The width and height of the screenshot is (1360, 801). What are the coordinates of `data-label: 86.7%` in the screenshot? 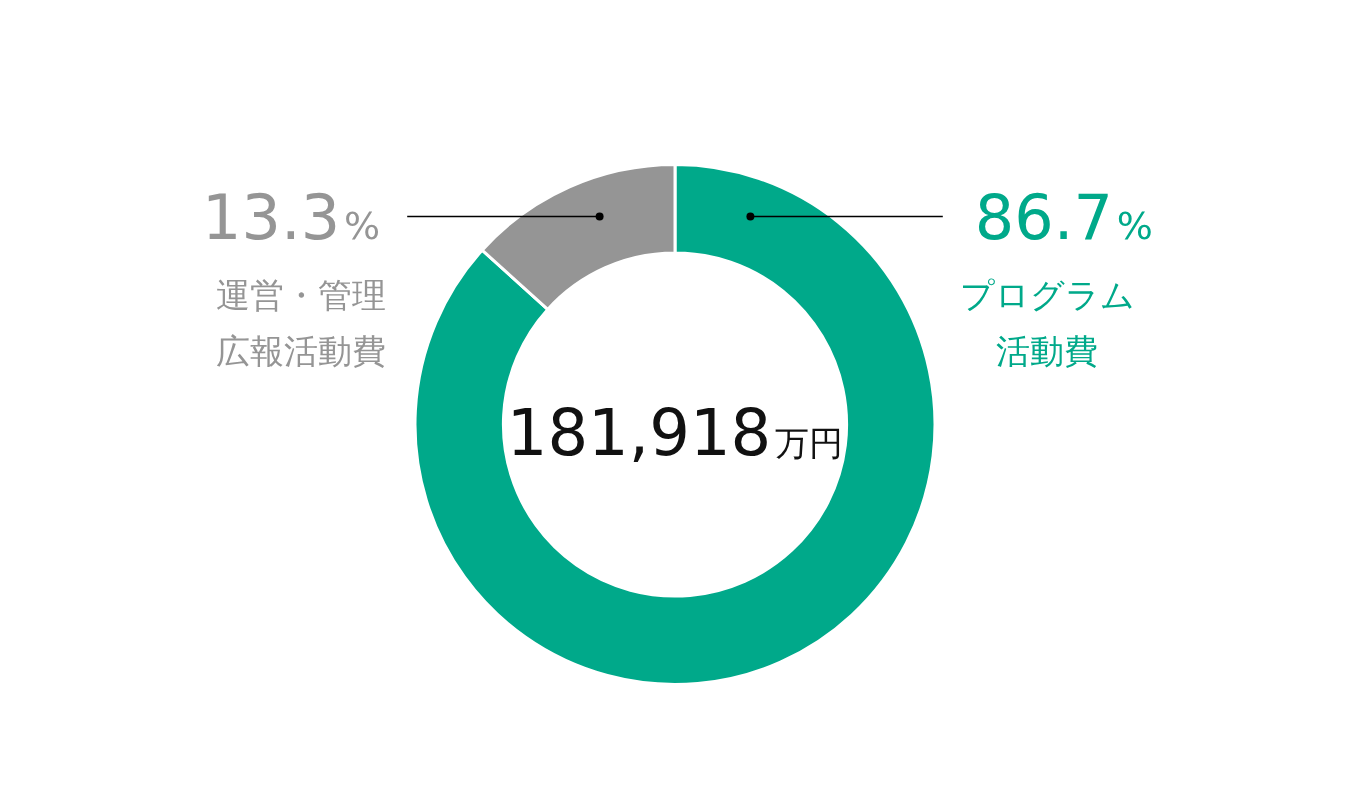 It's located at (1063, 217).